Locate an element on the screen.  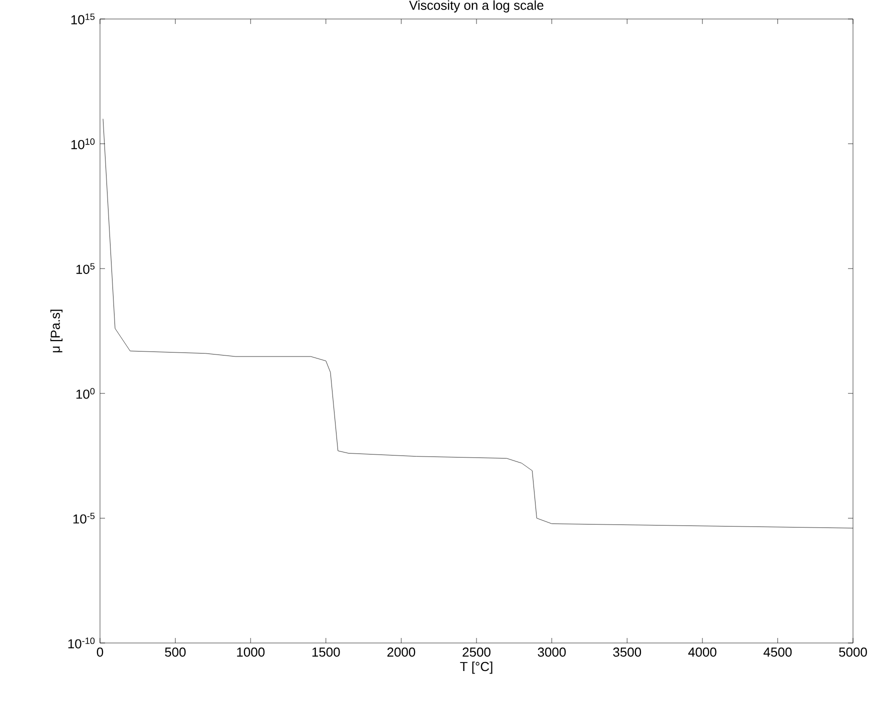
x-tick-label: 500 is located at coordinates (175, 652).